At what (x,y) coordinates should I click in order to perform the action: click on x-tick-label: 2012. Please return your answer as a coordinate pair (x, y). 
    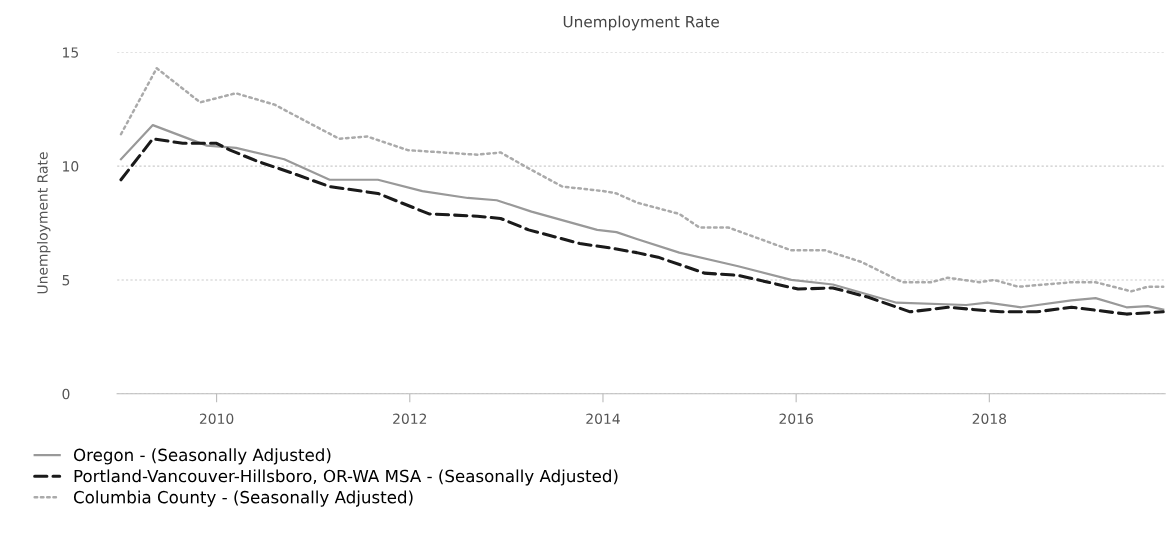
    Looking at the image, I should click on (410, 418).